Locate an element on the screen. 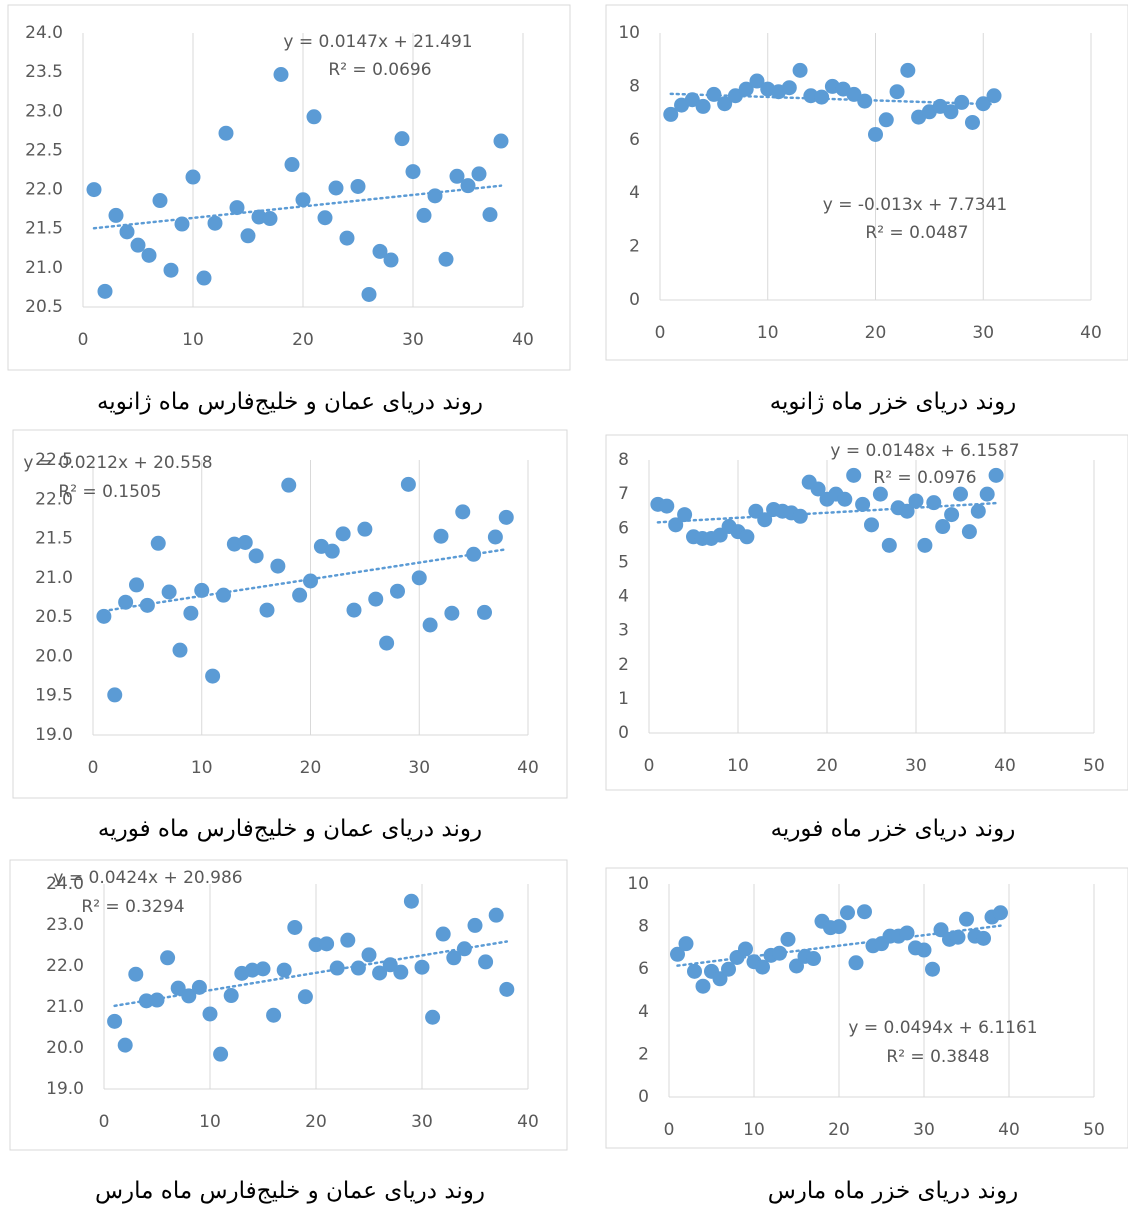 Image resolution: width=1128 pixels, height=1209 pixels. caption: روند دریای خزر ماه فوریه is located at coordinates (893, 829).